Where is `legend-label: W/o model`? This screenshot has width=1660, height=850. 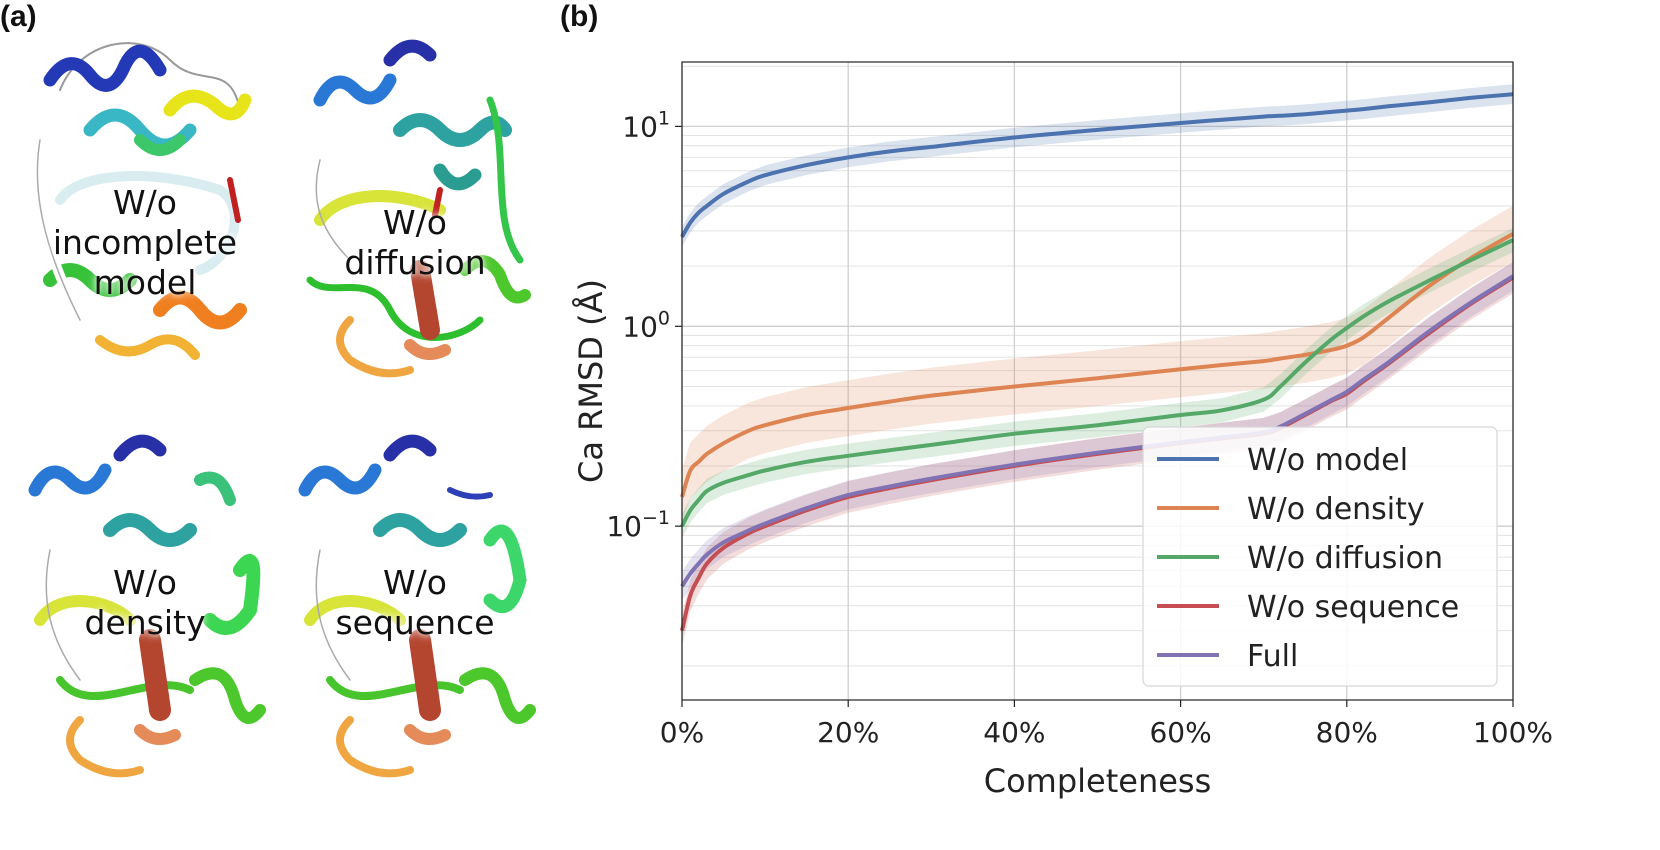 legend-label: W/o model is located at coordinates (1327, 460).